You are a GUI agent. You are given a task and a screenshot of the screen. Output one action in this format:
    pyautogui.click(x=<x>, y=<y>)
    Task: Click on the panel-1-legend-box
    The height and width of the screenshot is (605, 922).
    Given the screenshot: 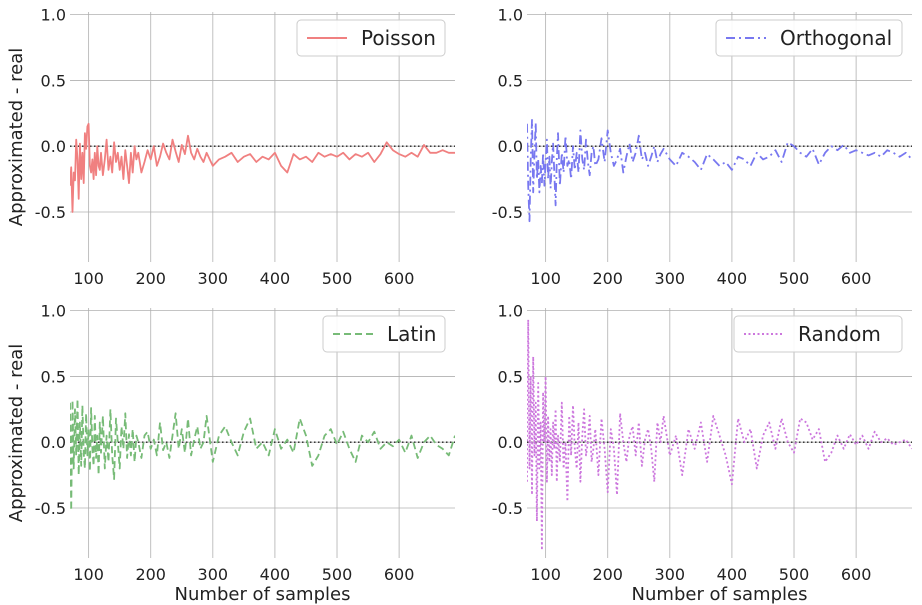 What is the action you would take?
    pyautogui.click(x=371, y=38)
    